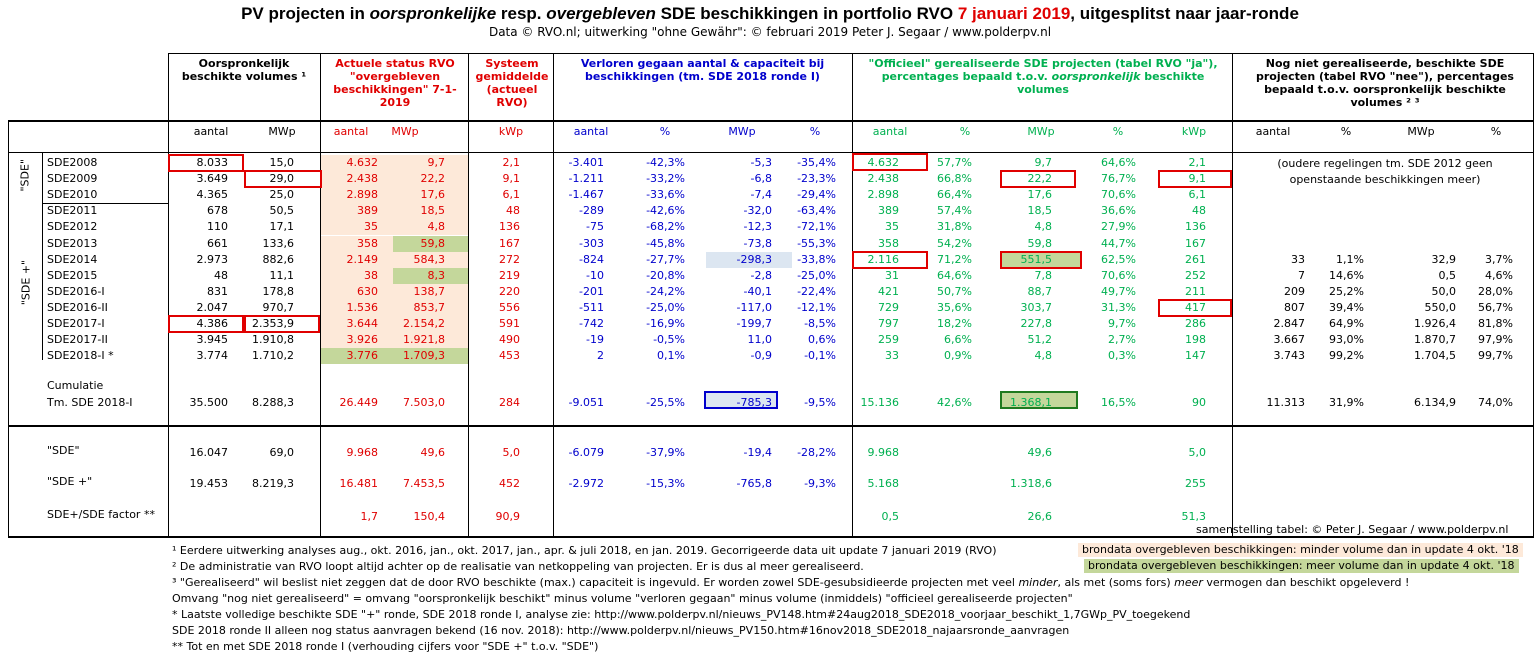 The width and height of the screenshot is (1540, 660). What do you see at coordinates (1118, 211) in the screenshot?
I see `table-cell: 36,6%` at bounding box center [1118, 211].